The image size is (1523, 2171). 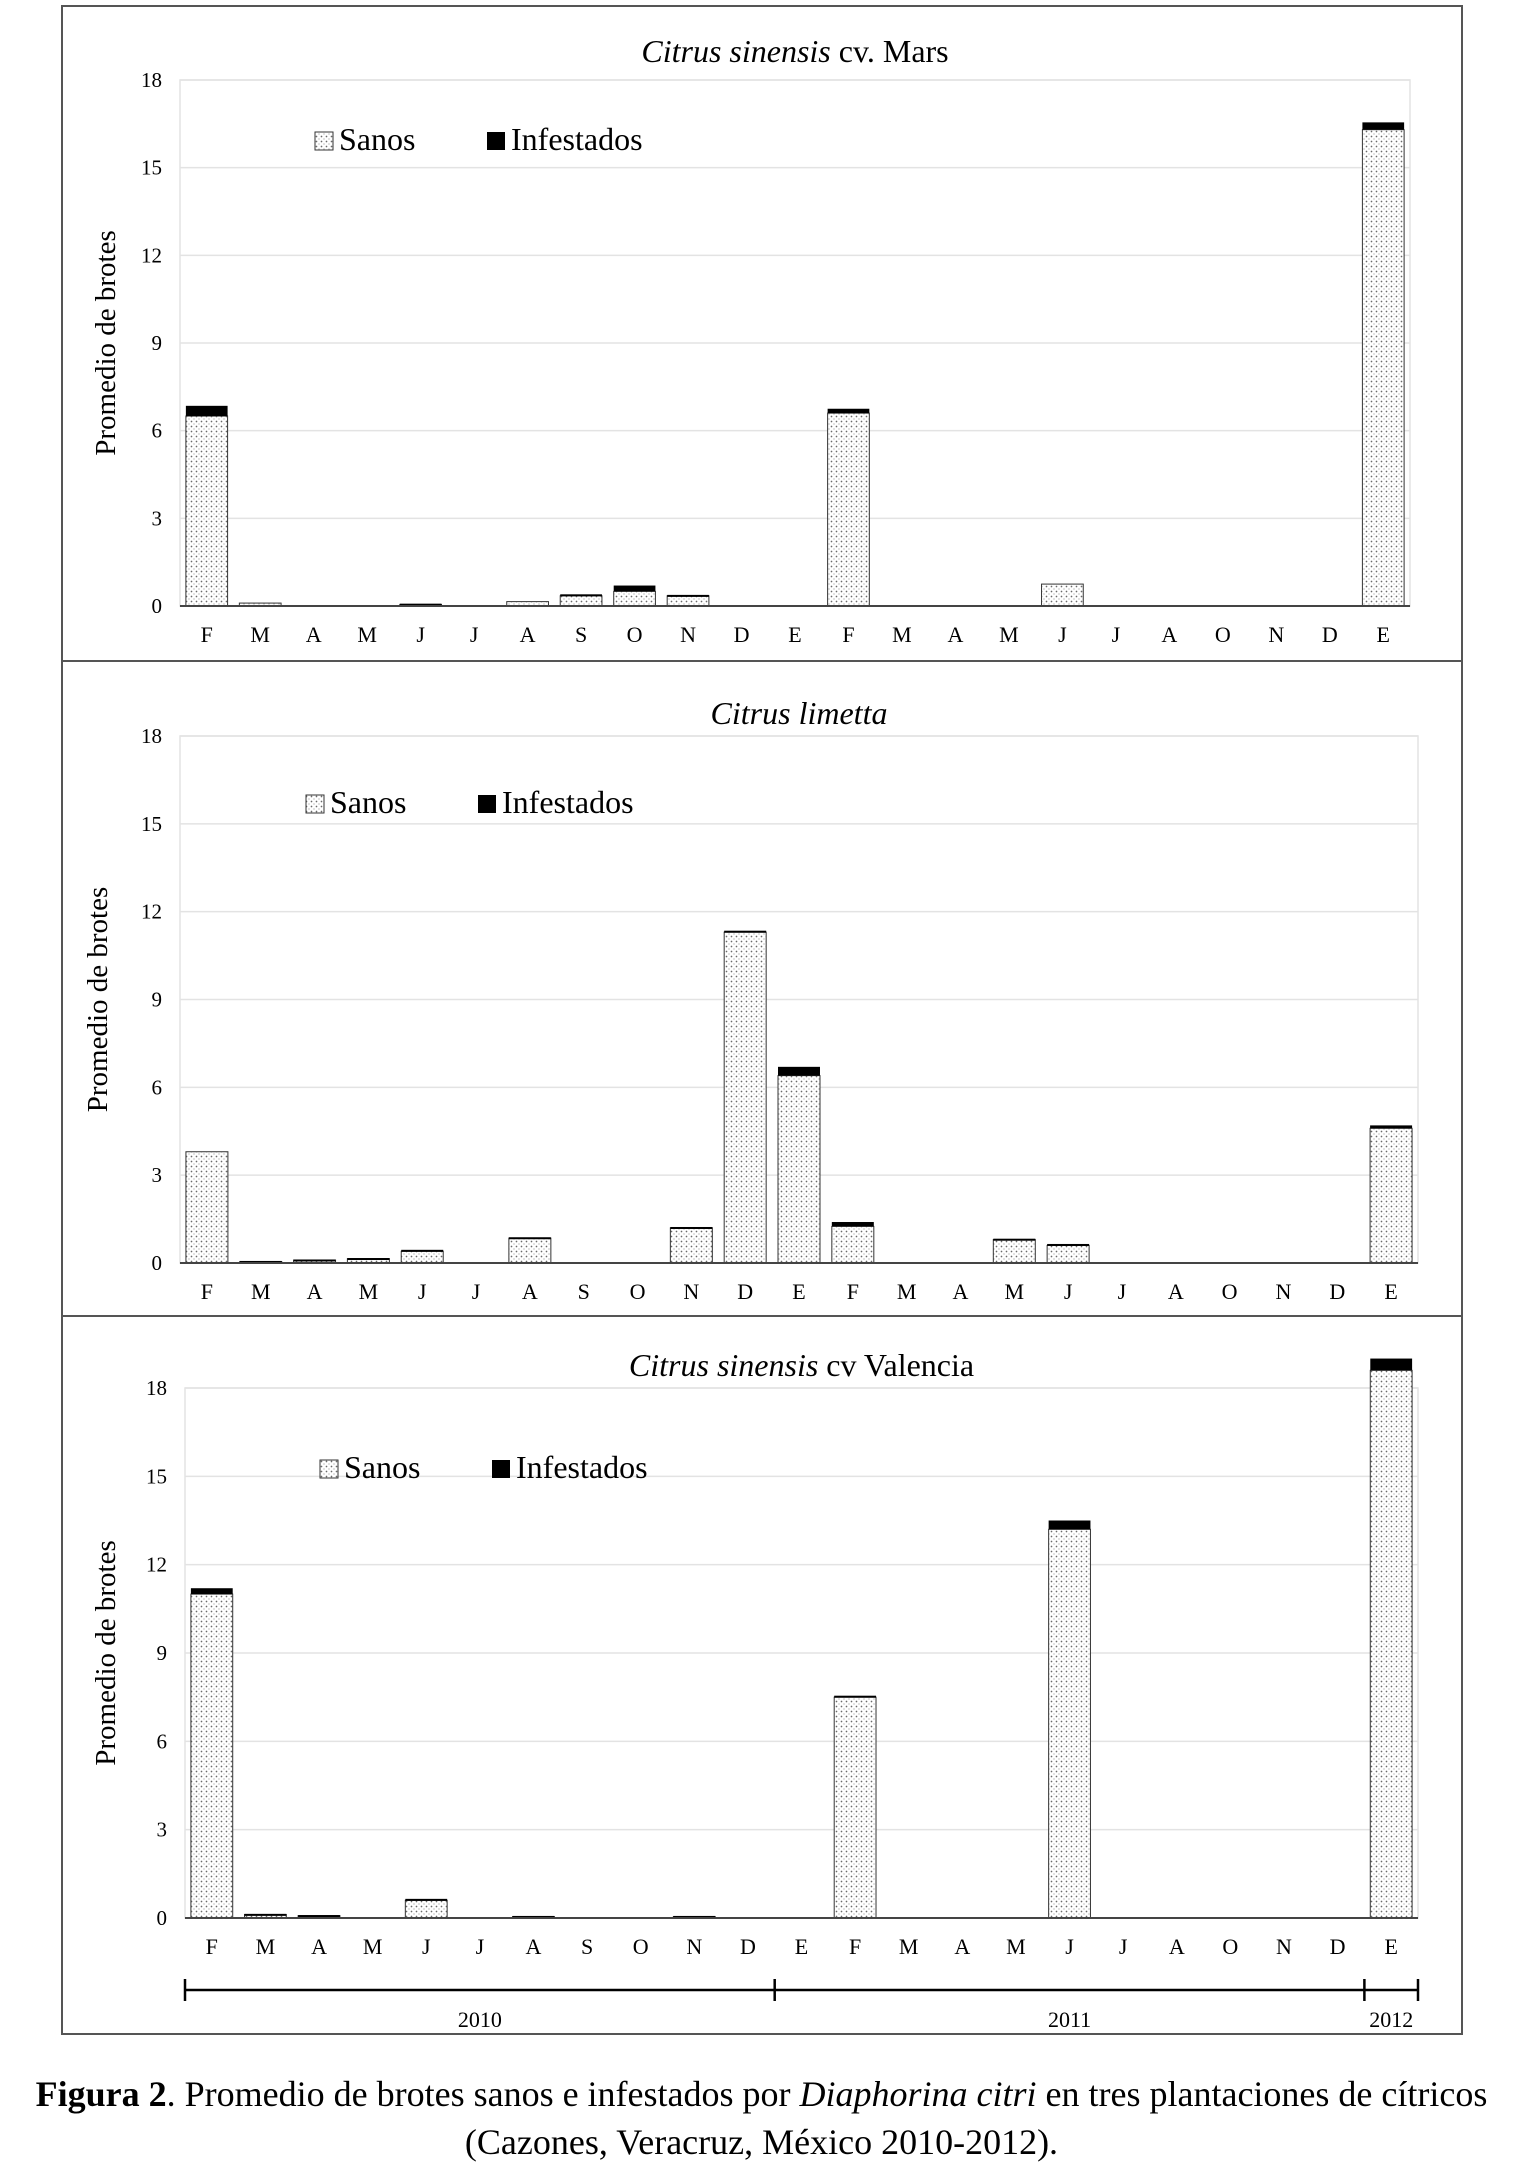 I want to click on caption-line-2: (Cazones, Veracruz, México 2010-2012)., so click(x=761, y=2142).